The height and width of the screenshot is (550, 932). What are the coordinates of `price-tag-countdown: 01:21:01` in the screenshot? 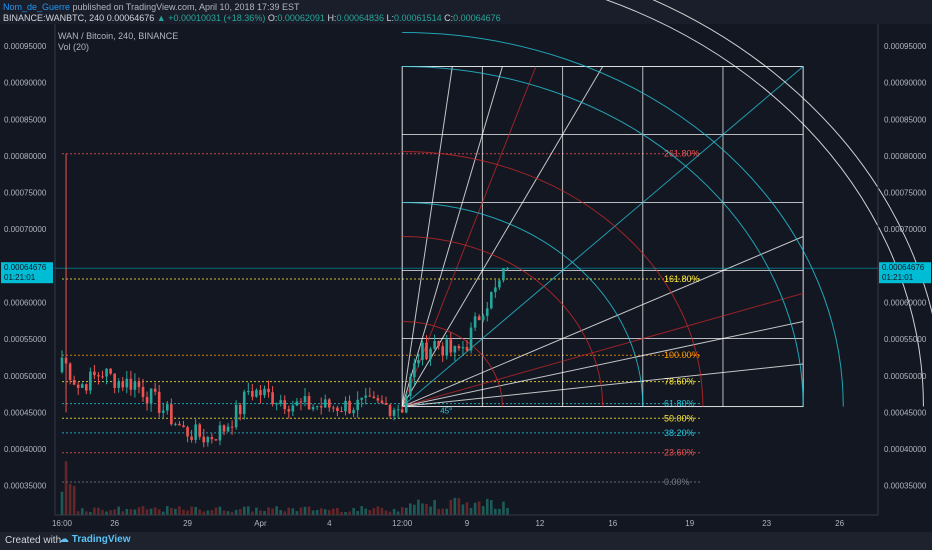 It's located at (898, 277).